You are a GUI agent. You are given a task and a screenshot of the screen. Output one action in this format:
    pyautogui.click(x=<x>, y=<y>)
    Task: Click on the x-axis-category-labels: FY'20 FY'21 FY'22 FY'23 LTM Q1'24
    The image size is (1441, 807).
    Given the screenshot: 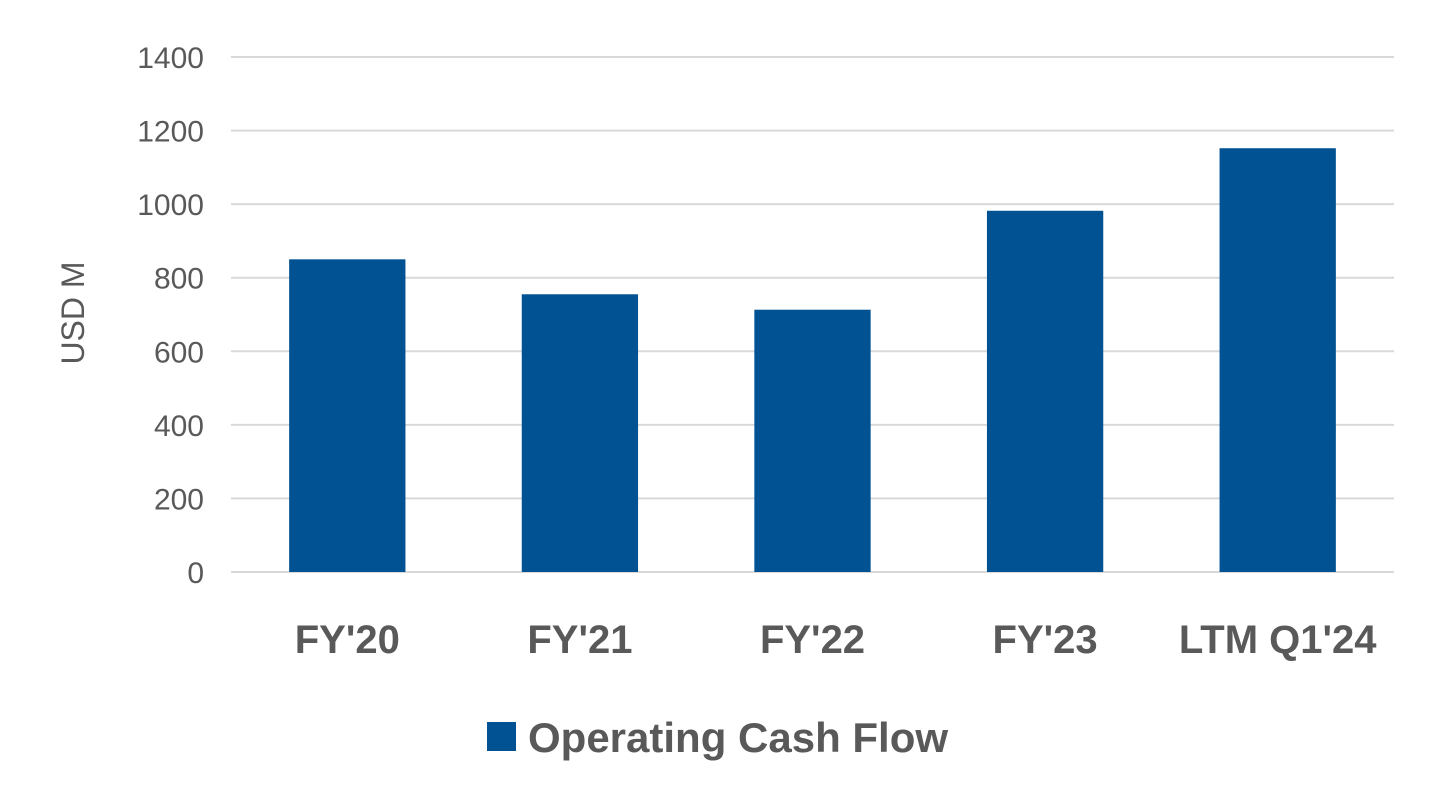 What is the action you would take?
    pyautogui.click(x=836, y=640)
    